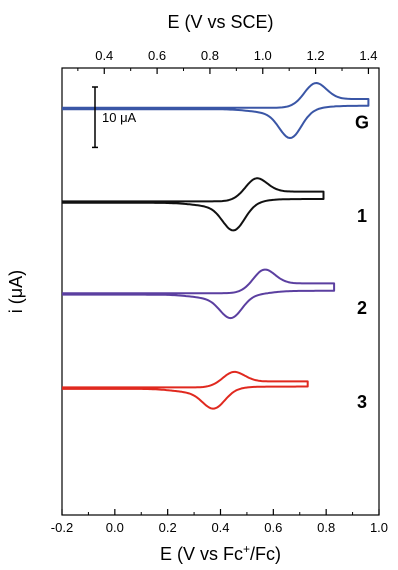 The height and width of the screenshot is (570, 398). What do you see at coordinates (227, 61) in the screenshot?
I see `top-x-axis: 0.4 0.6 0.8 1.0 1.2 1.4` at bounding box center [227, 61].